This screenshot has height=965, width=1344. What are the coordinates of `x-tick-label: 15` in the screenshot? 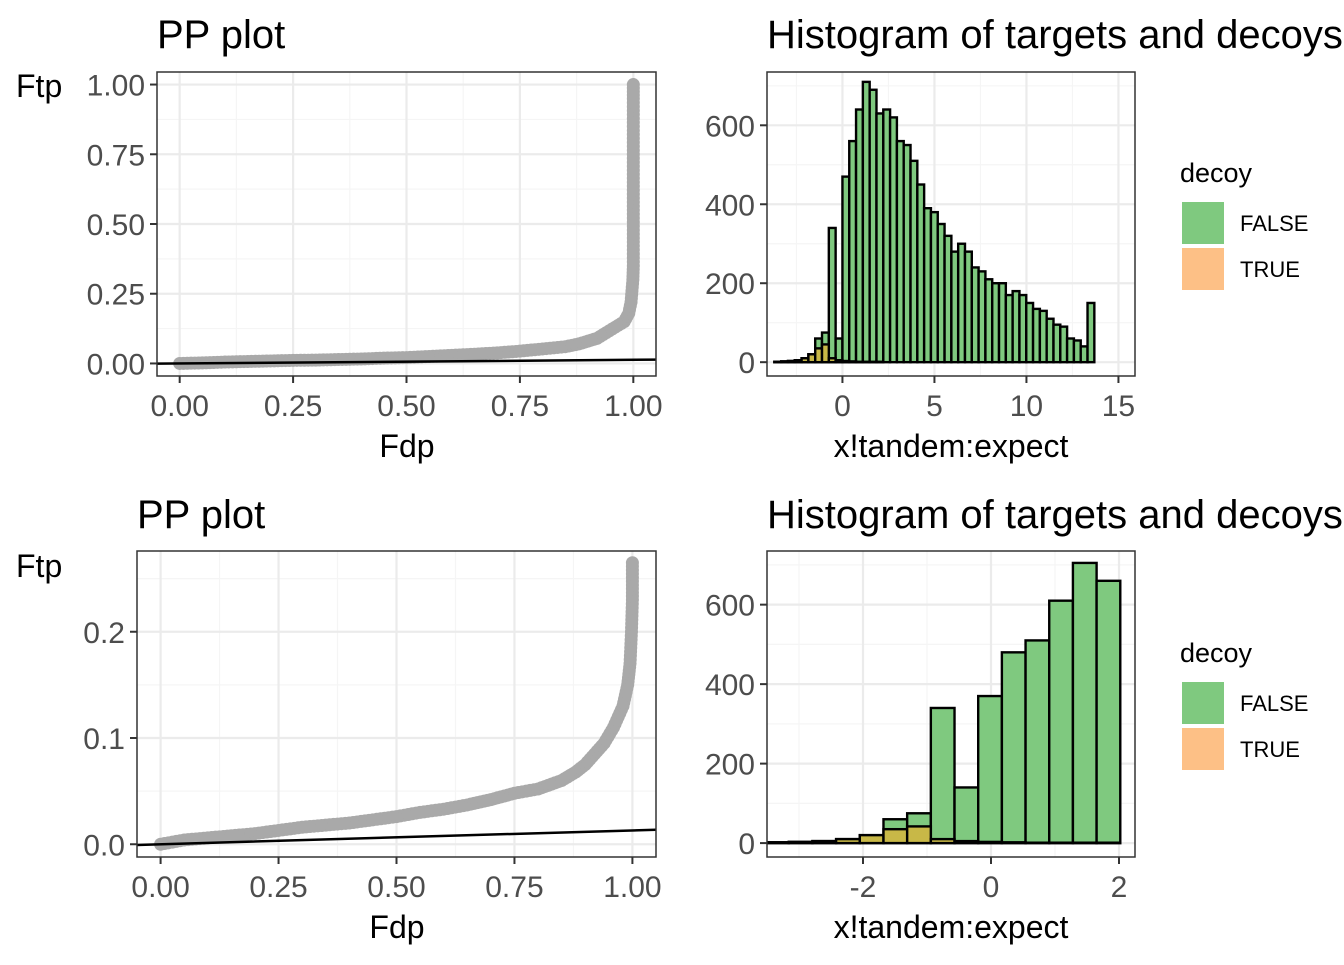 It's located at (1118, 406).